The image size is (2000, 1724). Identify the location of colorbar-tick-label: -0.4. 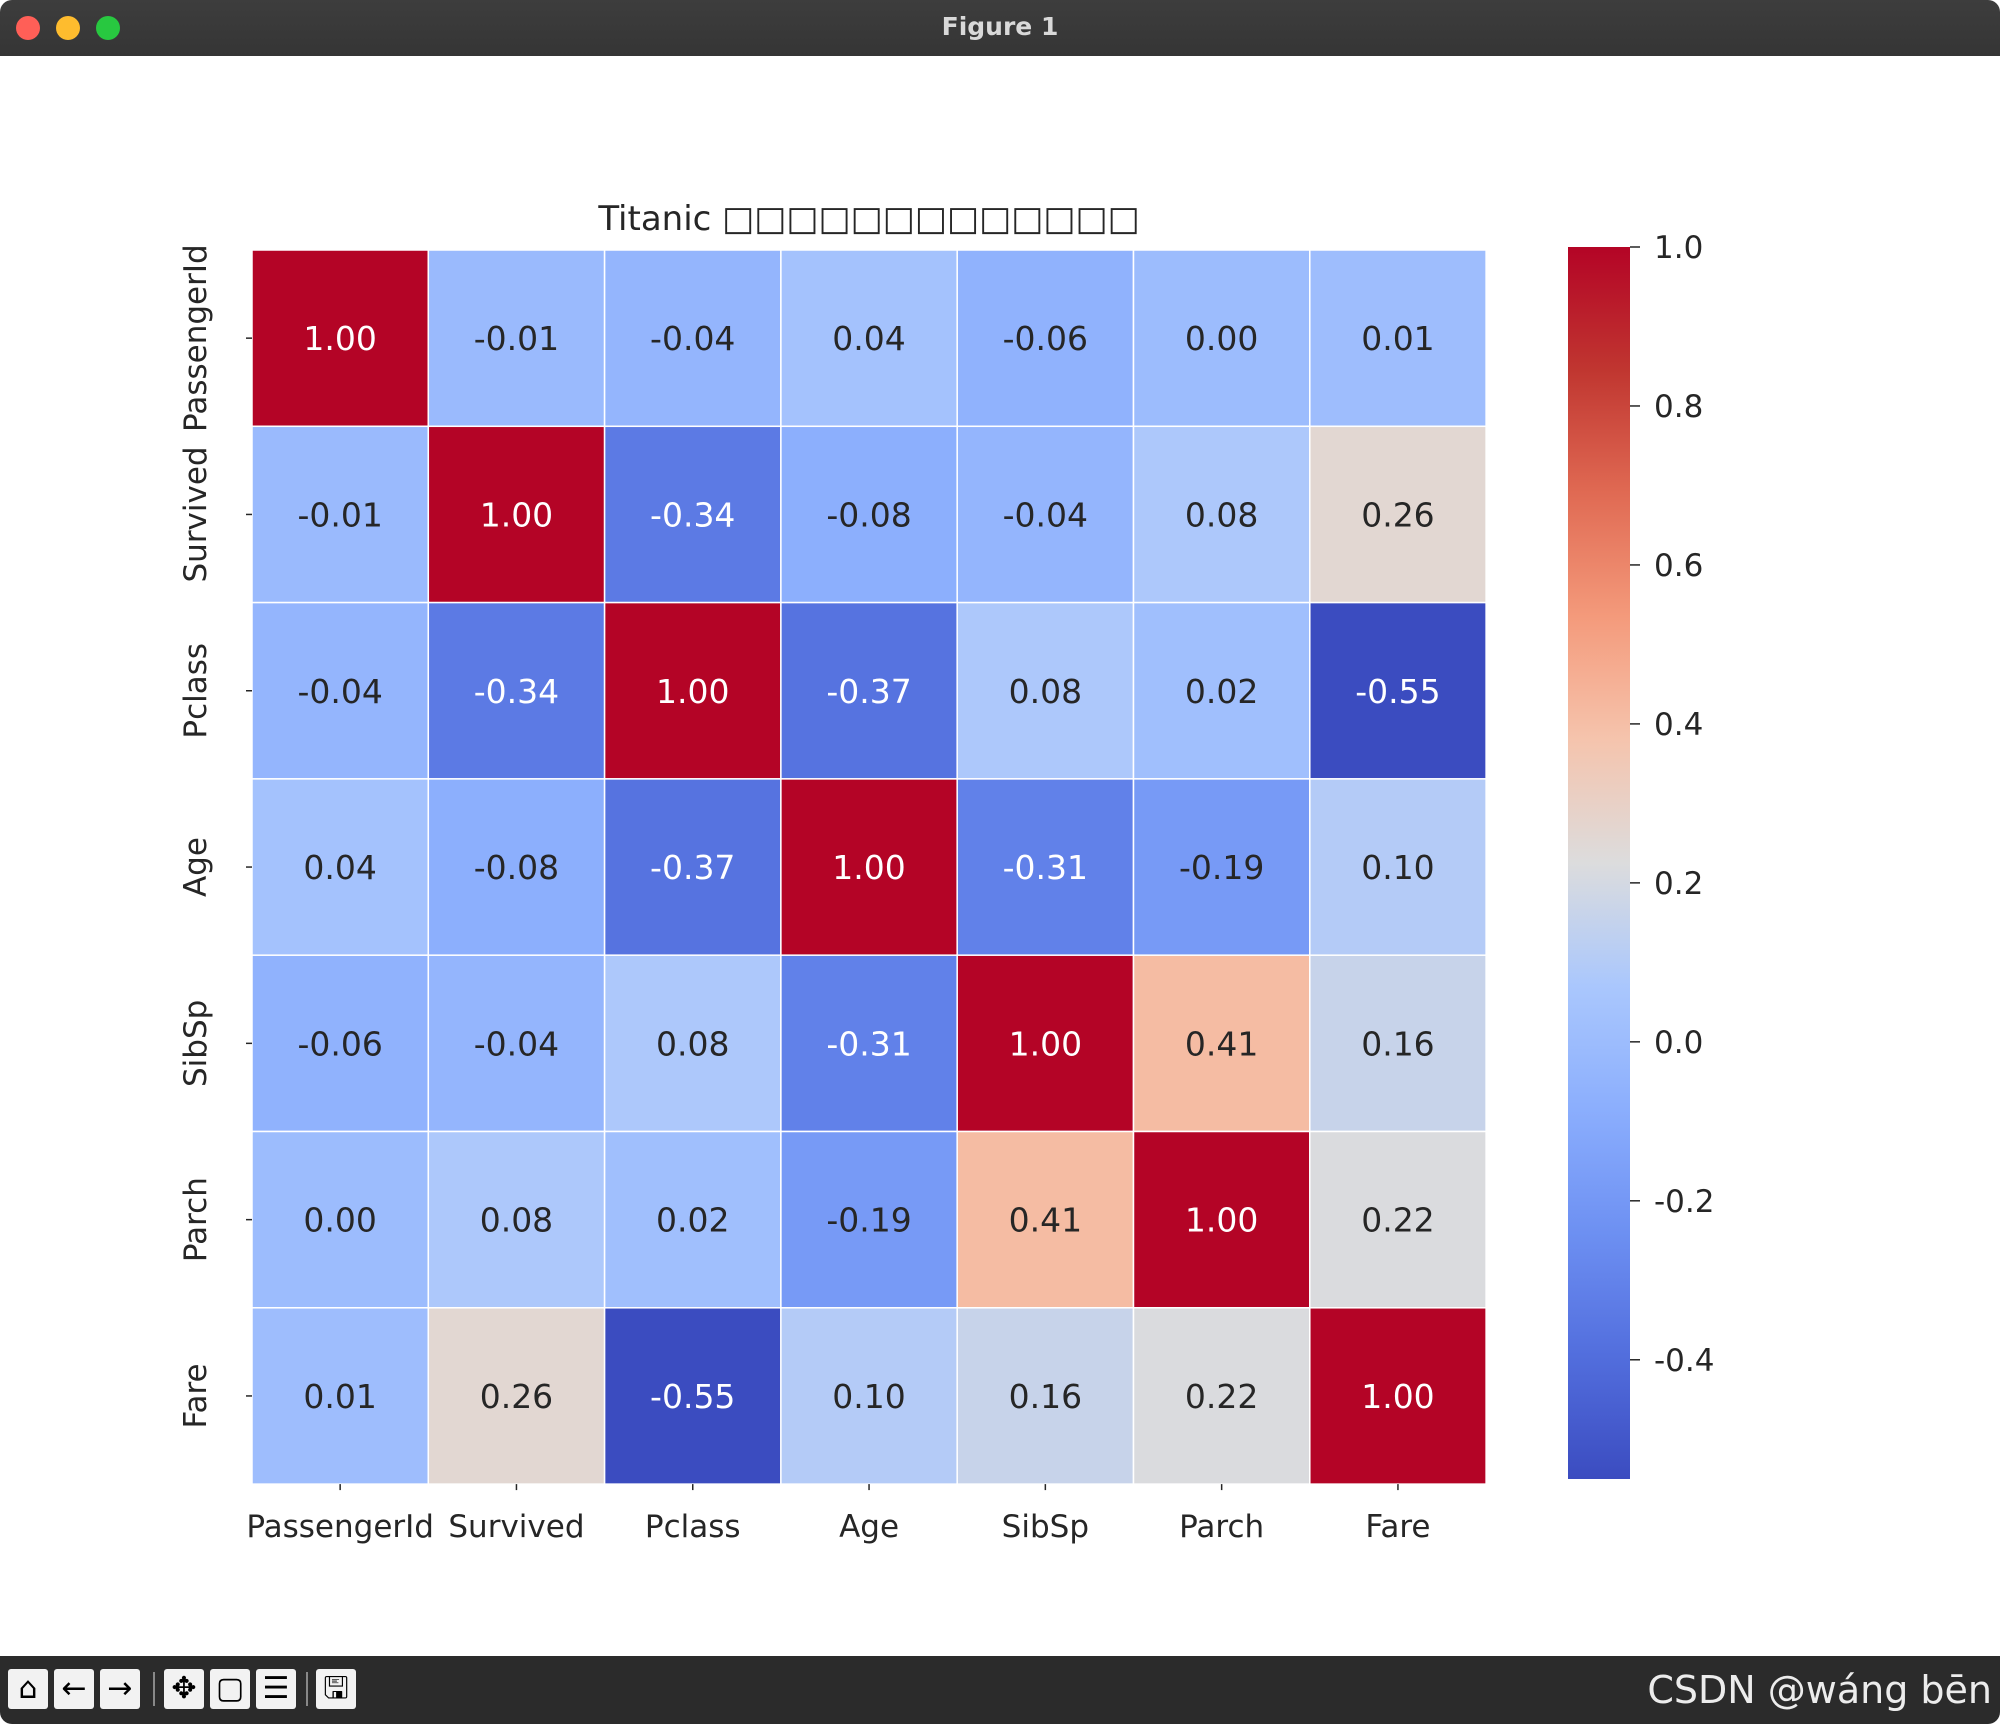
(1684, 1361).